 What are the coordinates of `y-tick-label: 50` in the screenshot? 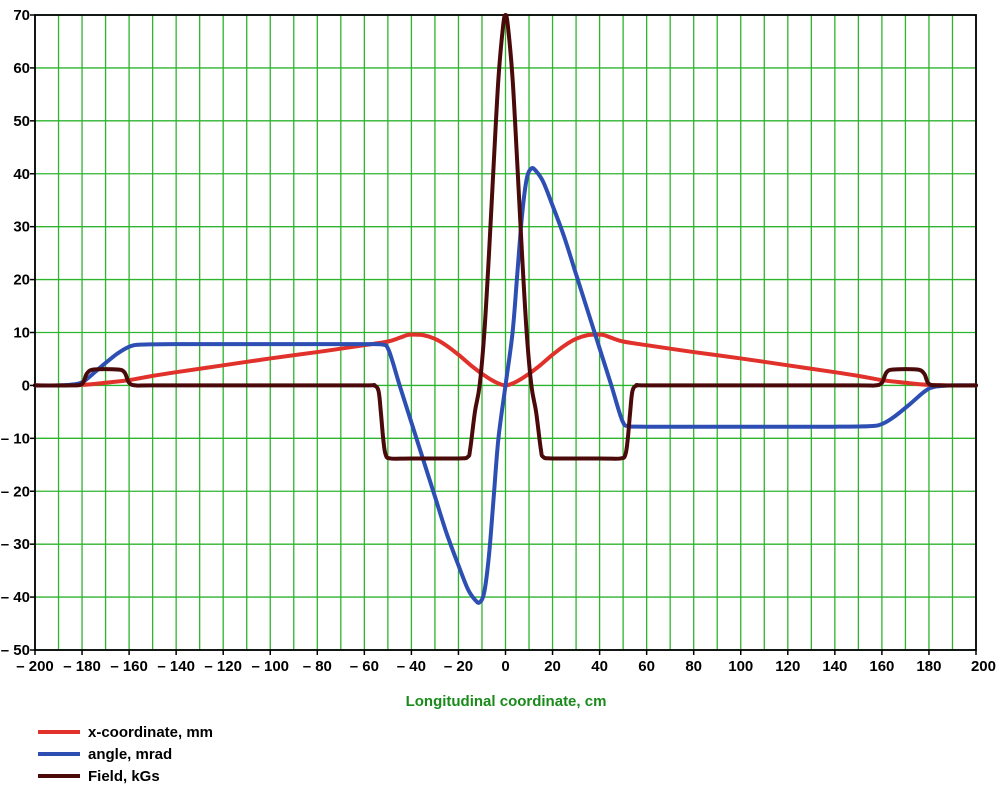 It's located at (21, 121).